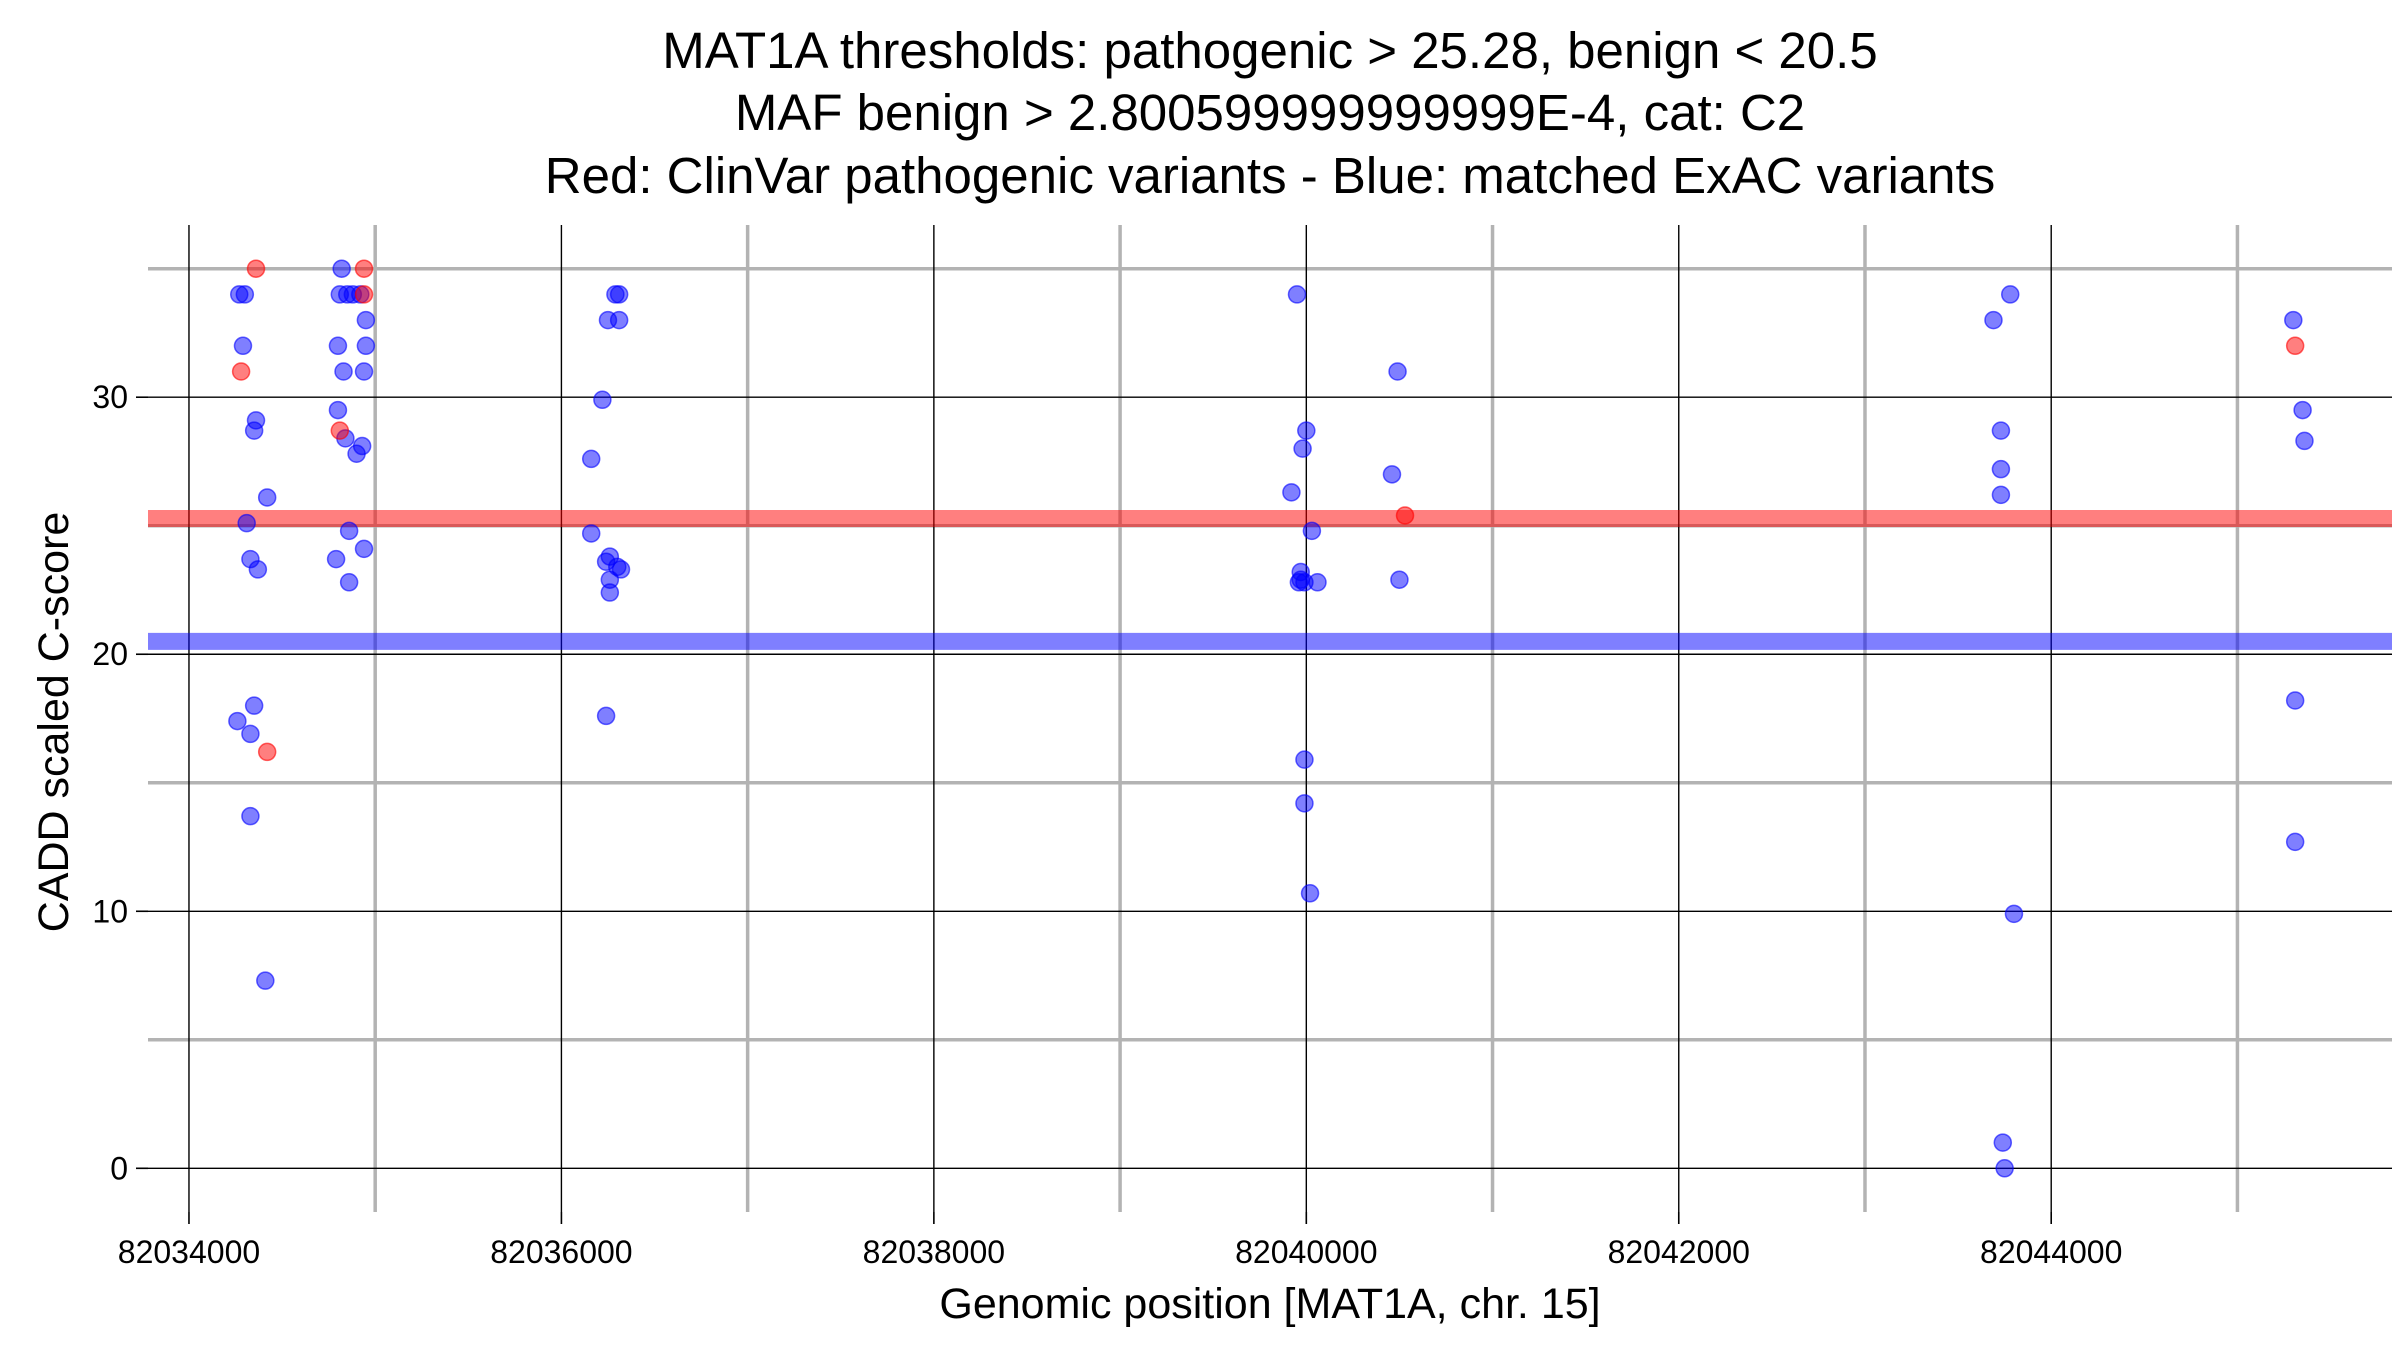 Image resolution: width=2400 pixels, height=1350 pixels. I want to click on x-tick-label: 82038000, so click(934, 1252).